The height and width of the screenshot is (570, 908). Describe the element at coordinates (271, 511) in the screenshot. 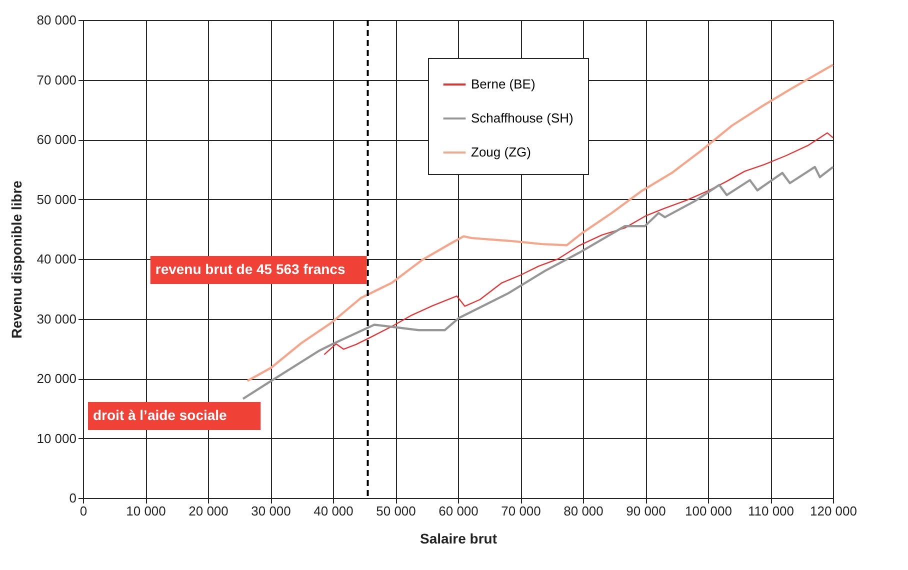

I see `x-tick-label: 30 000` at that location.